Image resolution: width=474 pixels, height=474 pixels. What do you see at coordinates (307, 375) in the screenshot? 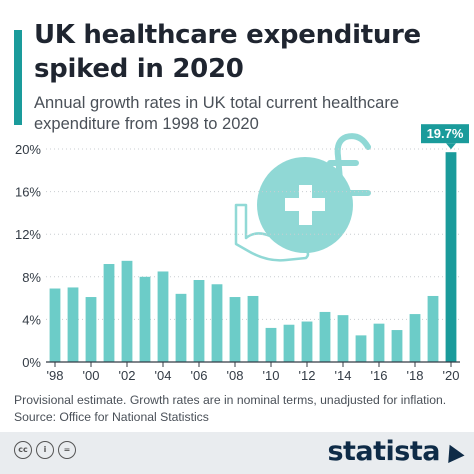
I see `x-tick-label: '12` at bounding box center [307, 375].